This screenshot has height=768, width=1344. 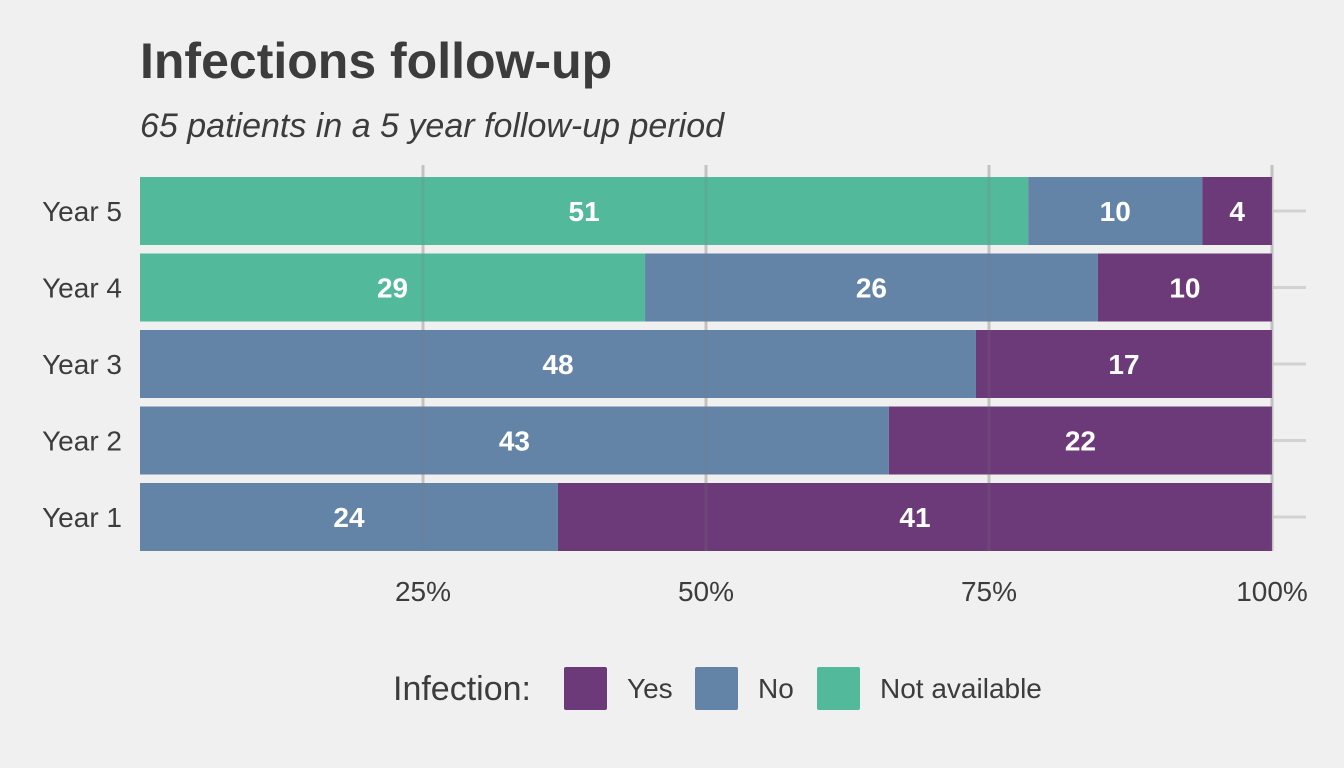 What do you see at coordinates (82, 441) in the screenshot?
I see `y-tick-label: Year 2` at bounding box center [82, 441].